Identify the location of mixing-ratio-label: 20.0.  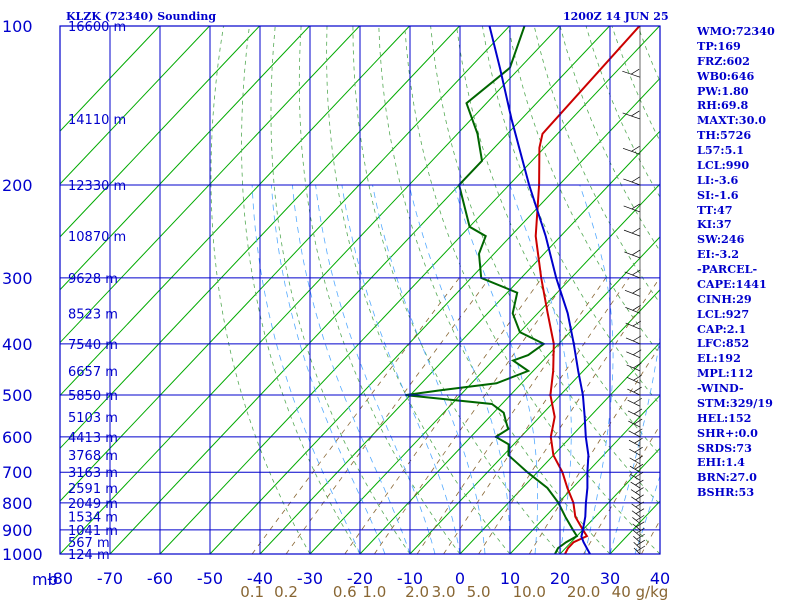
(583, 591).